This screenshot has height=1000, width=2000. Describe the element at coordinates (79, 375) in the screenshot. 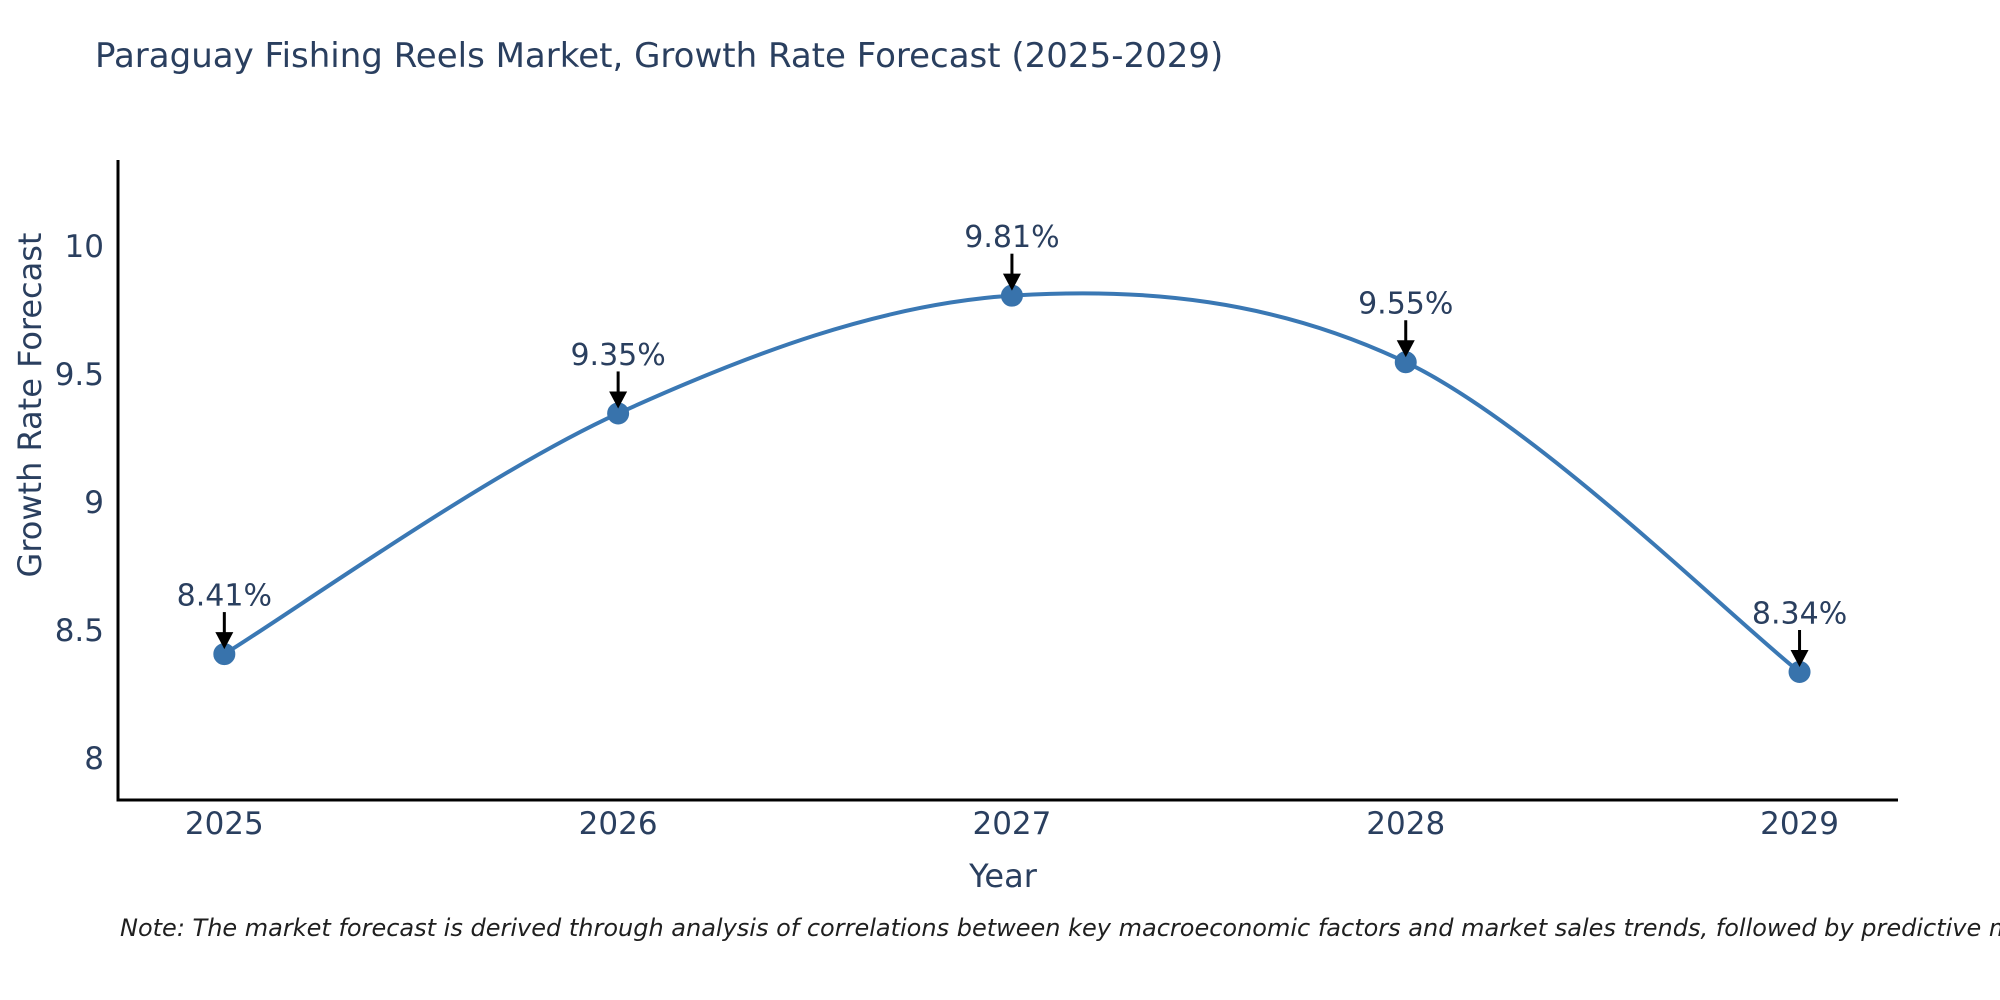

I see `y-tick-label: 9.5` at that location.